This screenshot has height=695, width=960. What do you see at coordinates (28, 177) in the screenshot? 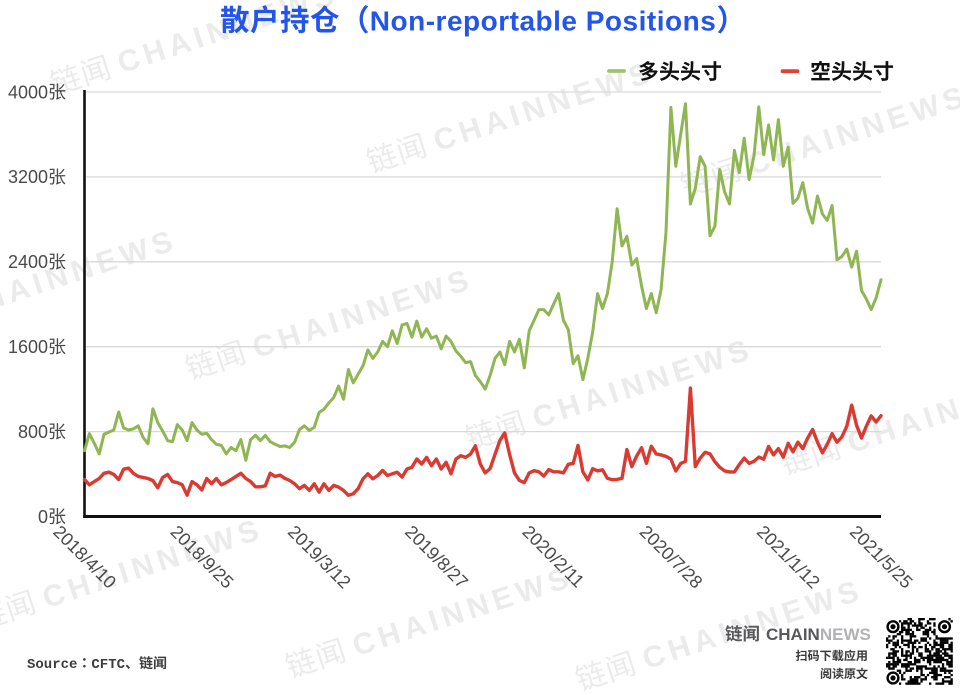
I see `svg-text: 3200` at bounding box center [28, 177].